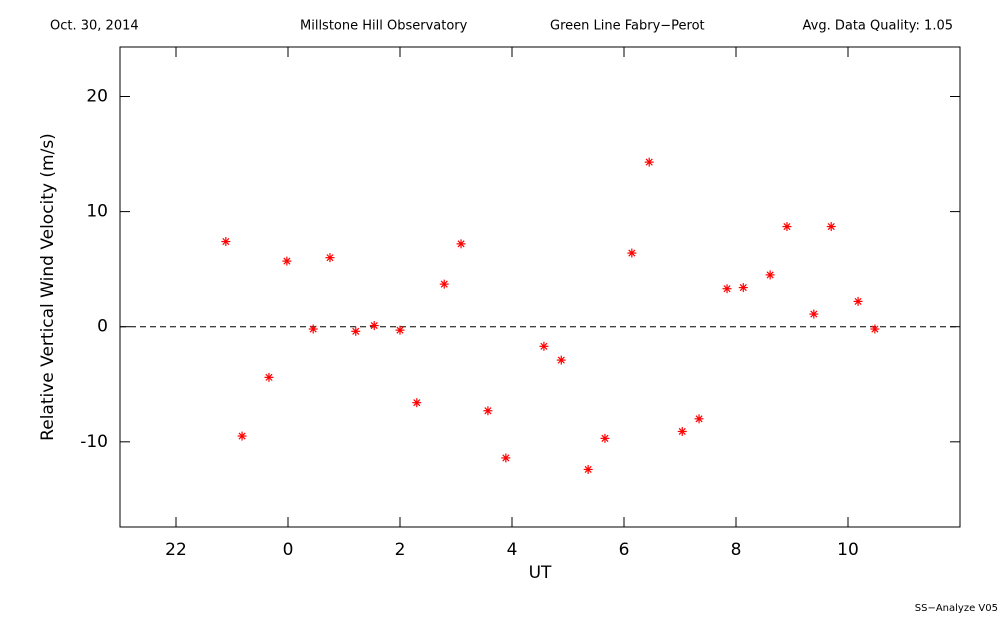  Describe the element at coordinates (400, 550) in the screenshot. I see `x-tick-label: 2` at that location.